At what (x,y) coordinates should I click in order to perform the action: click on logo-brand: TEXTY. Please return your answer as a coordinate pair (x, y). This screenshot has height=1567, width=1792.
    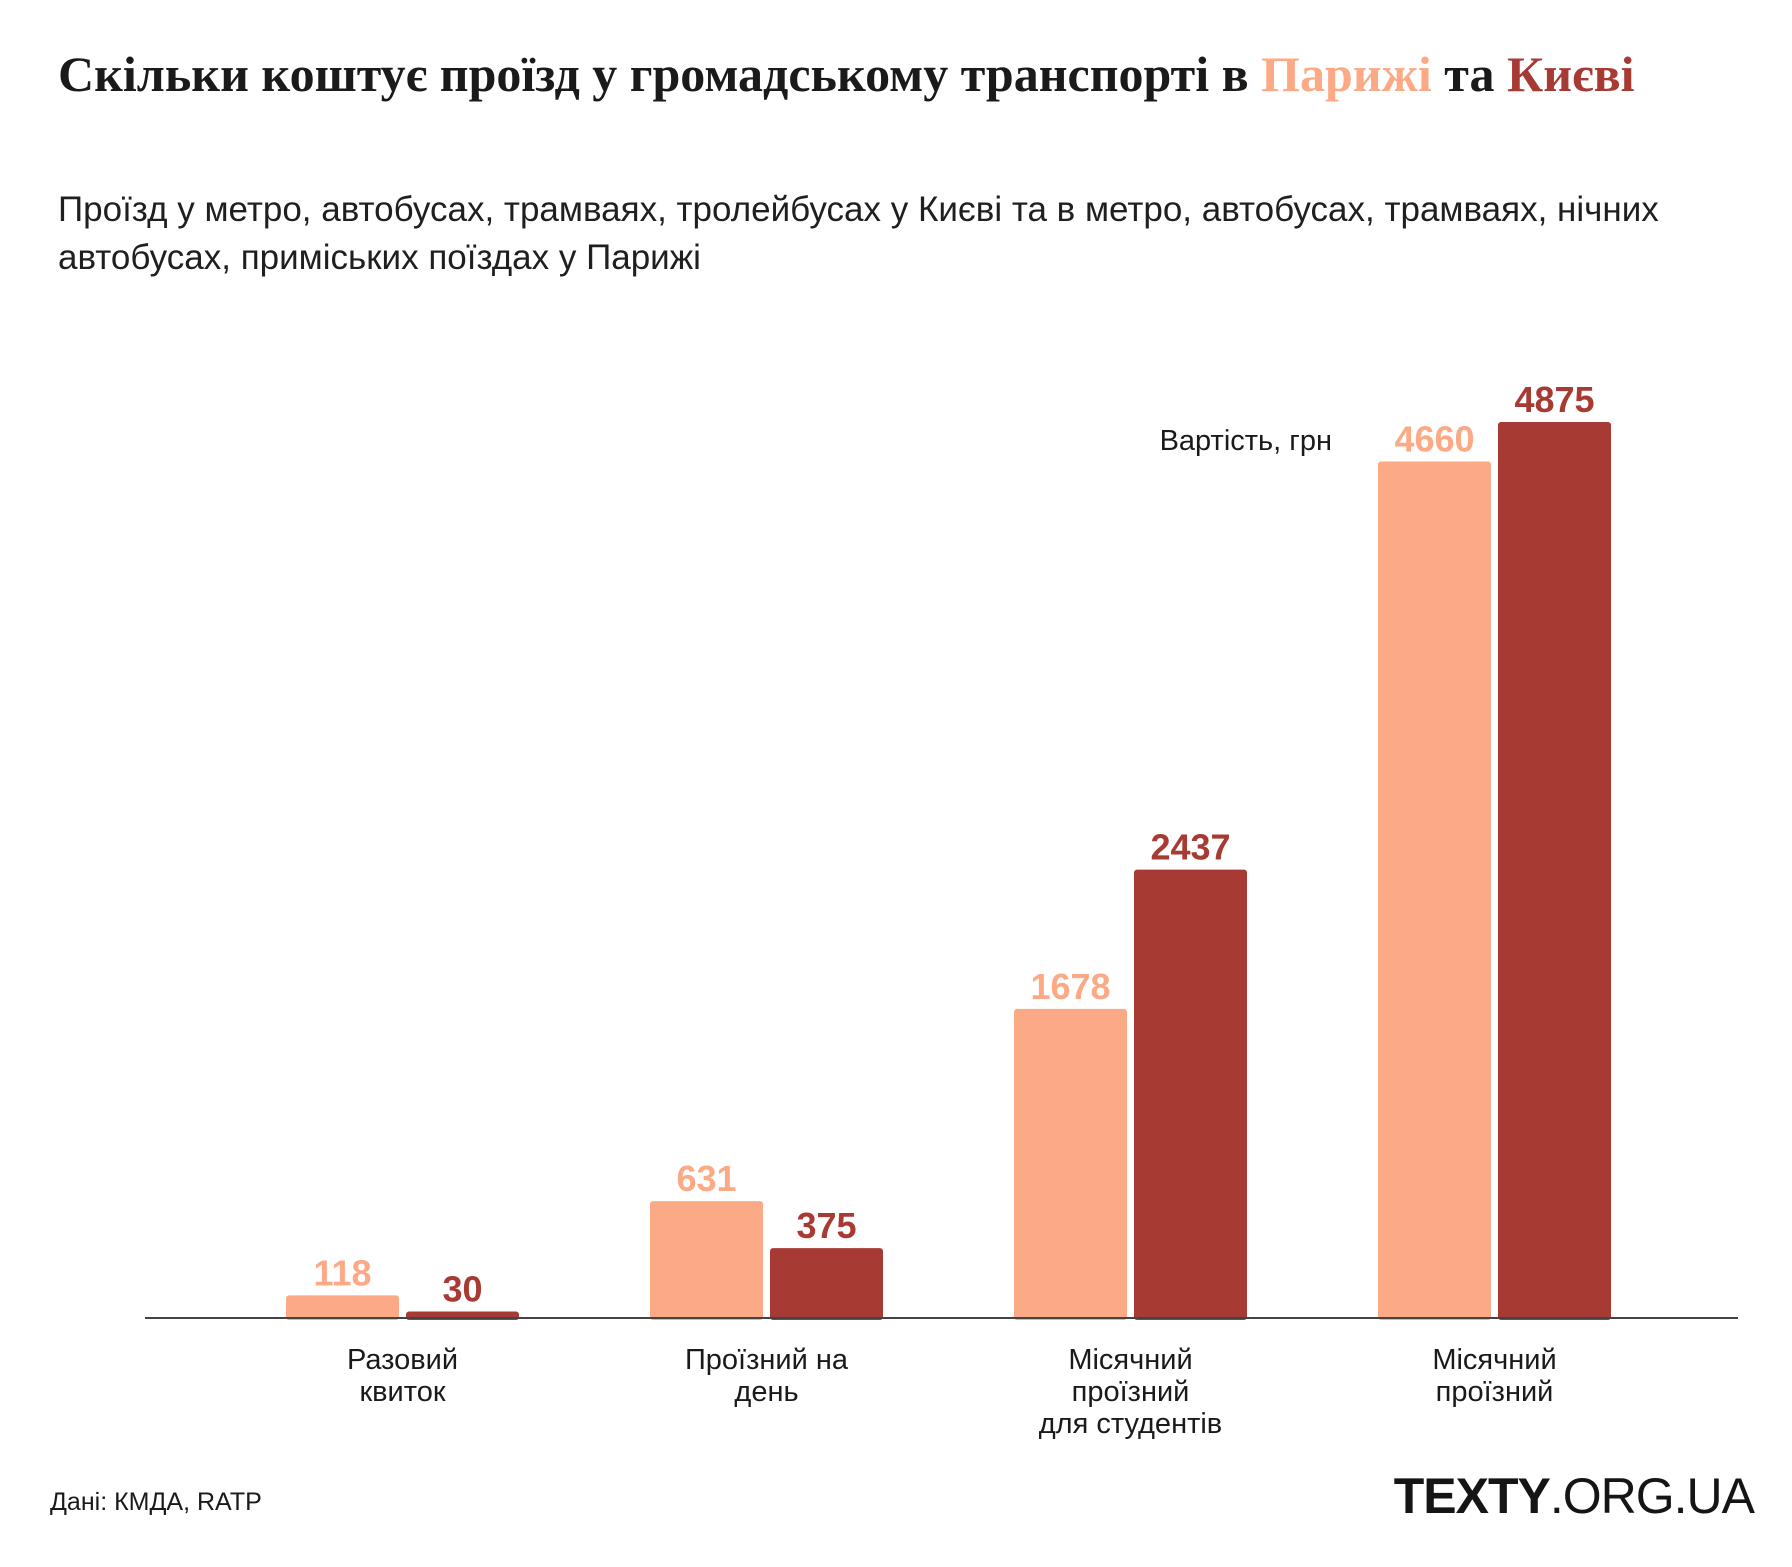
    Looking at the image, I should click on (1472, 1496).